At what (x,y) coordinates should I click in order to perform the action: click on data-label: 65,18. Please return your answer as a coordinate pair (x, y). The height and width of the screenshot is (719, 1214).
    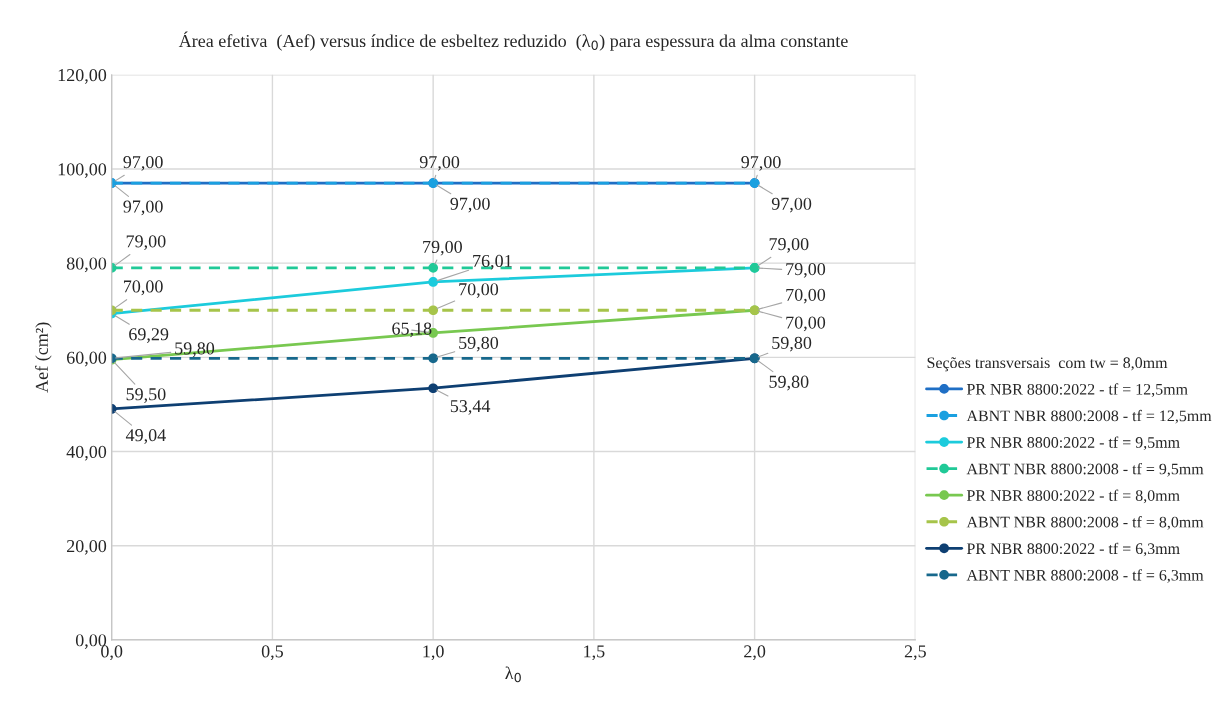
    Looking at the image, I should click on (412, 330).